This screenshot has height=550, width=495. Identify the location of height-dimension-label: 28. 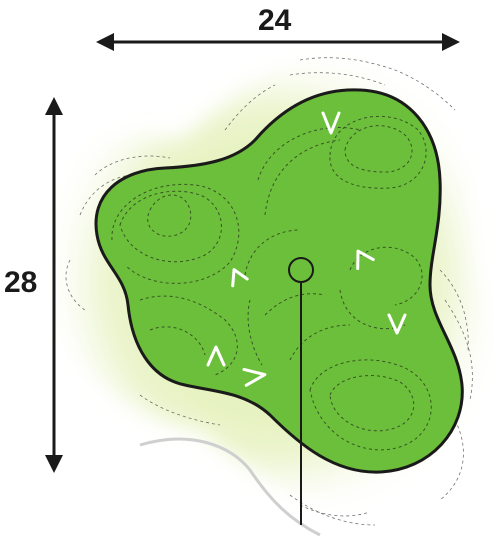
(21, 282).